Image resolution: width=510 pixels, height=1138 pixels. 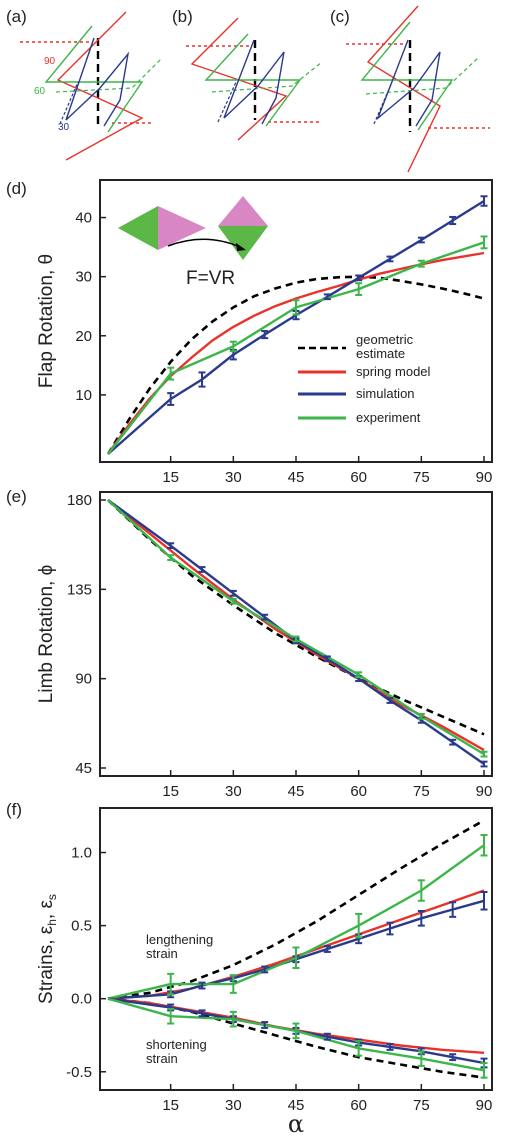 I want to click on angle-label-30: 30, so click(x=64, y=127).